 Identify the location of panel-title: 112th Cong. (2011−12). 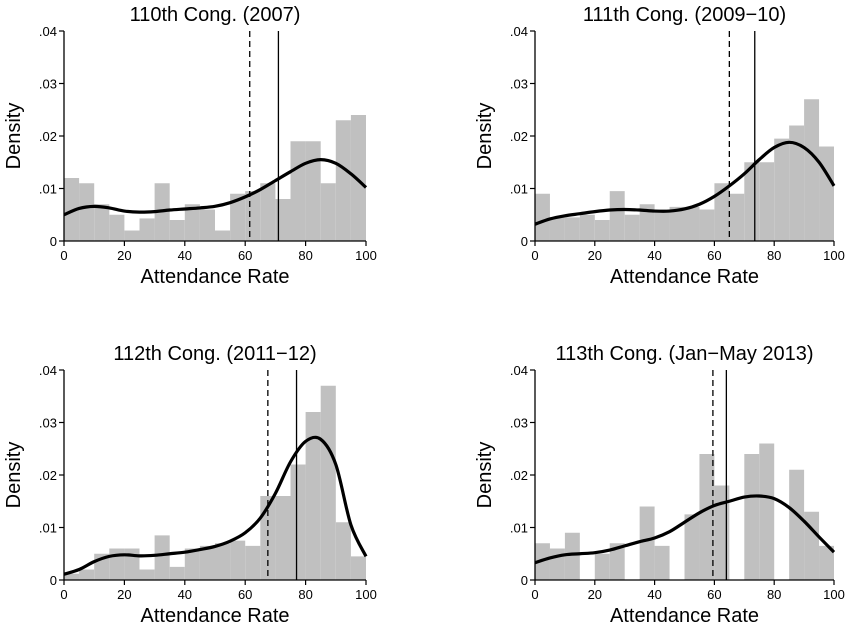
(214, 354).